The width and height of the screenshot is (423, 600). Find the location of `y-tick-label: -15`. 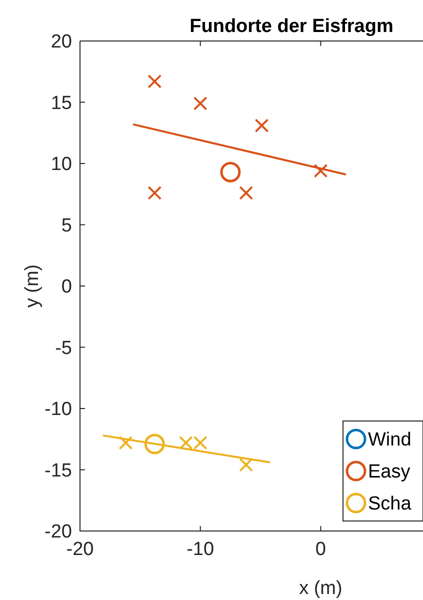

y-tick-label: -15 is located at coordinates (58, 471).